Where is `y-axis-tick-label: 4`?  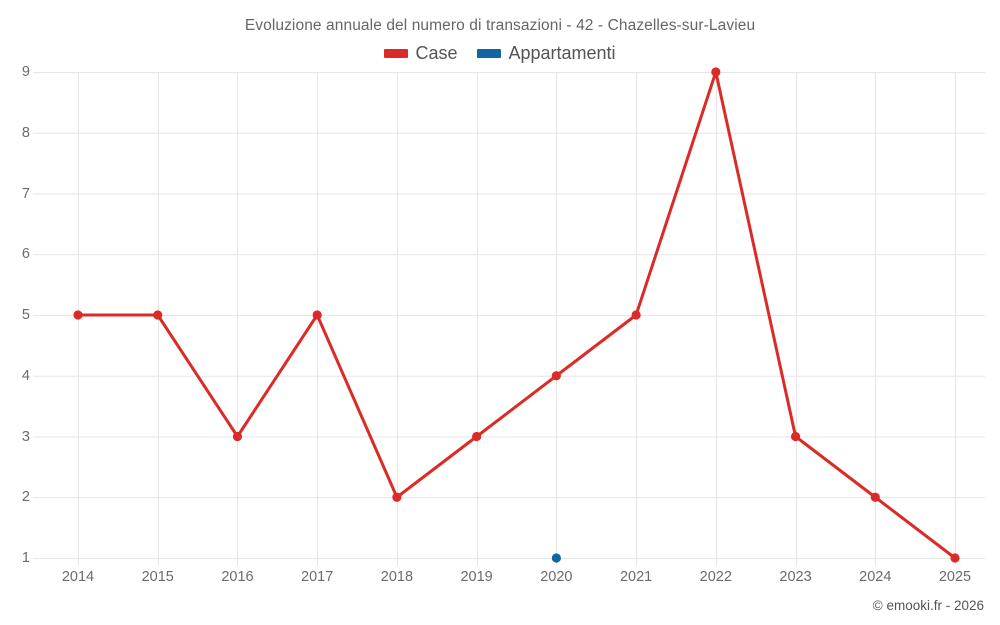
y-axis-tick-label: 4 is located at coordinates (25, 375).